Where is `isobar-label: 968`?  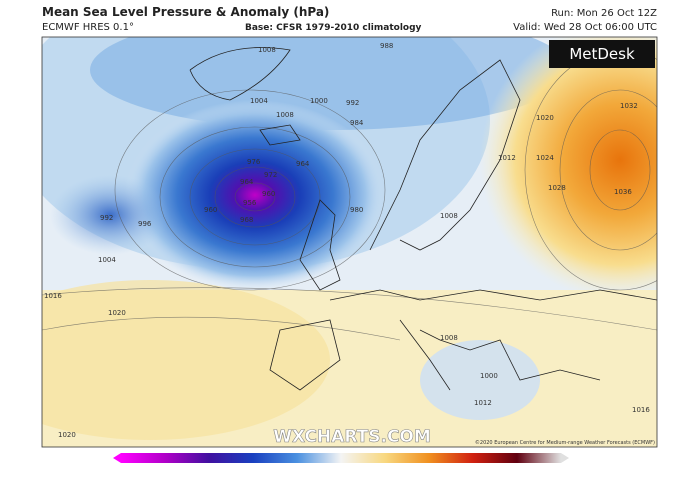
isobar-label: 968 is located at coordinates (246, 220).